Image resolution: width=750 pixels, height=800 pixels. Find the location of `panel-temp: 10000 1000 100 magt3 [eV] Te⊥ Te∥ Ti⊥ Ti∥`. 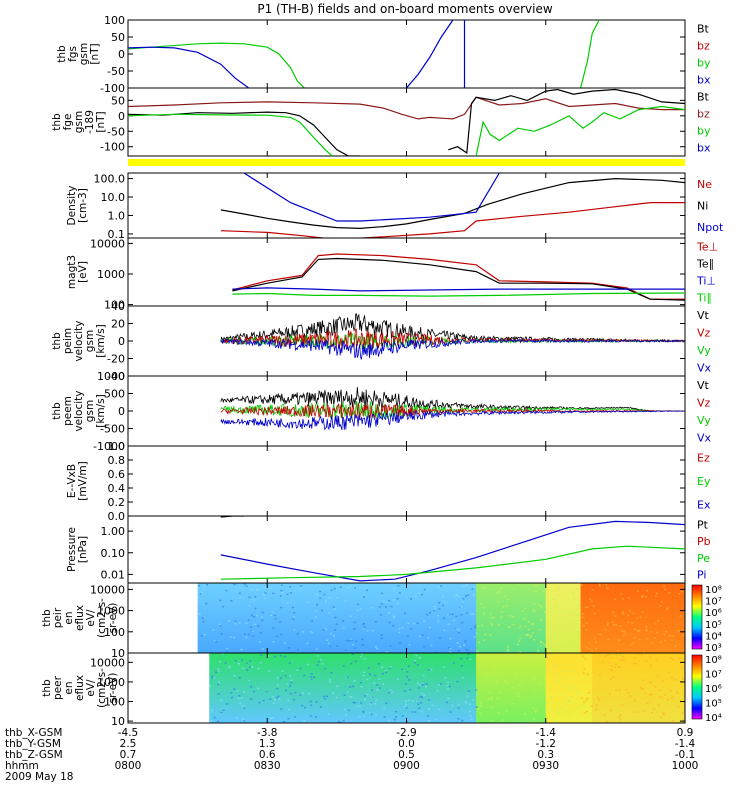

panel-temp: 10000 1000 100 magt3 [eV] Te⊥ Te∥ Ti⊥ Ti∥ is located at coordinates (392, 274).